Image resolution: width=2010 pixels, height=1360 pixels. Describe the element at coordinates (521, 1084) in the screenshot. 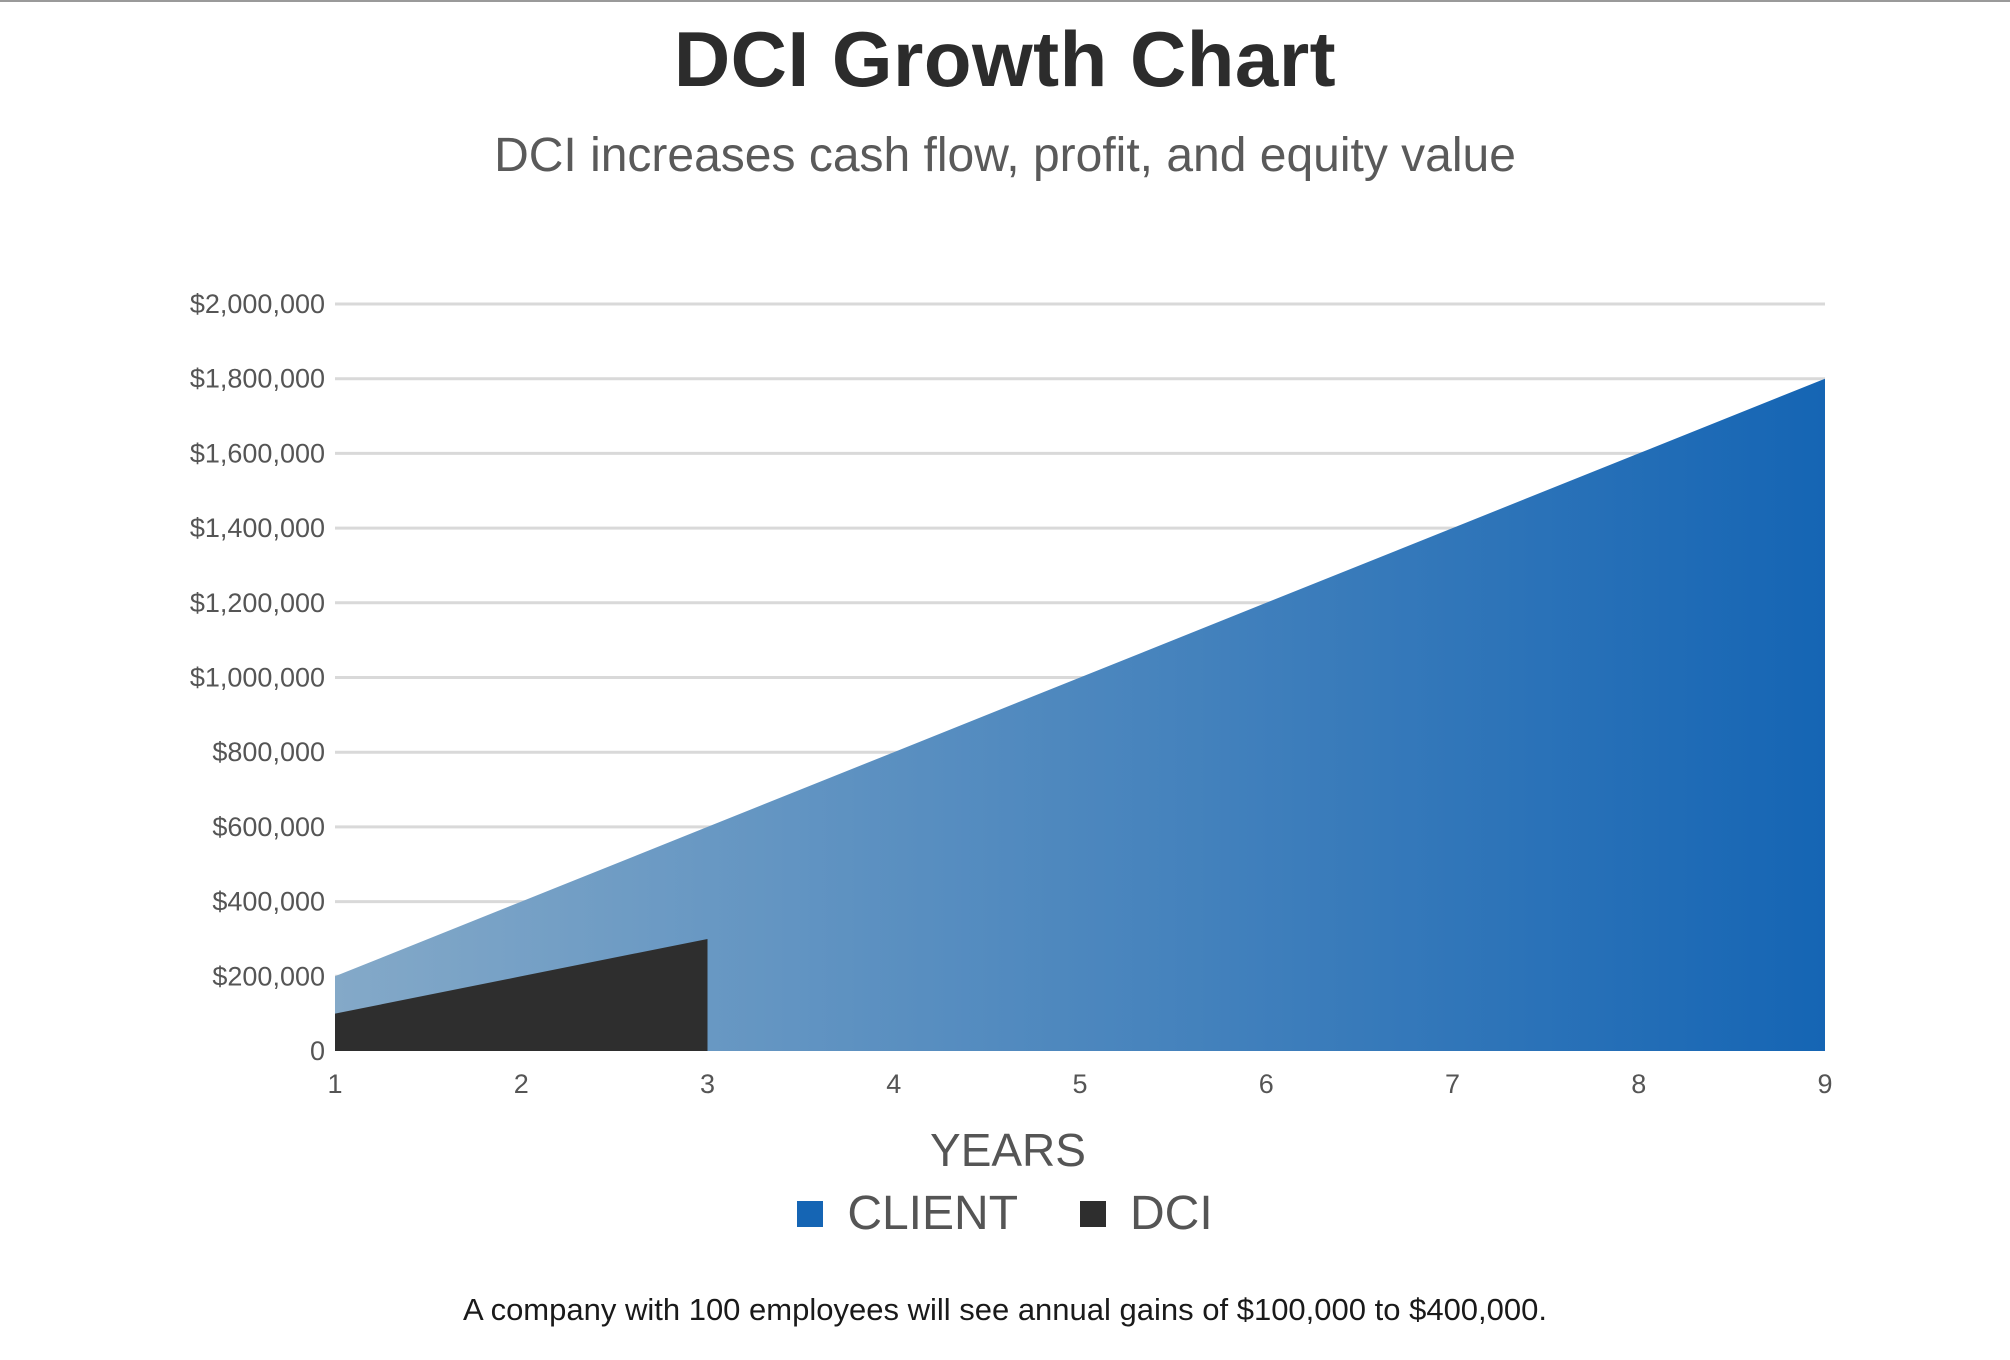

I see `x-tick-label: 2` at that location.